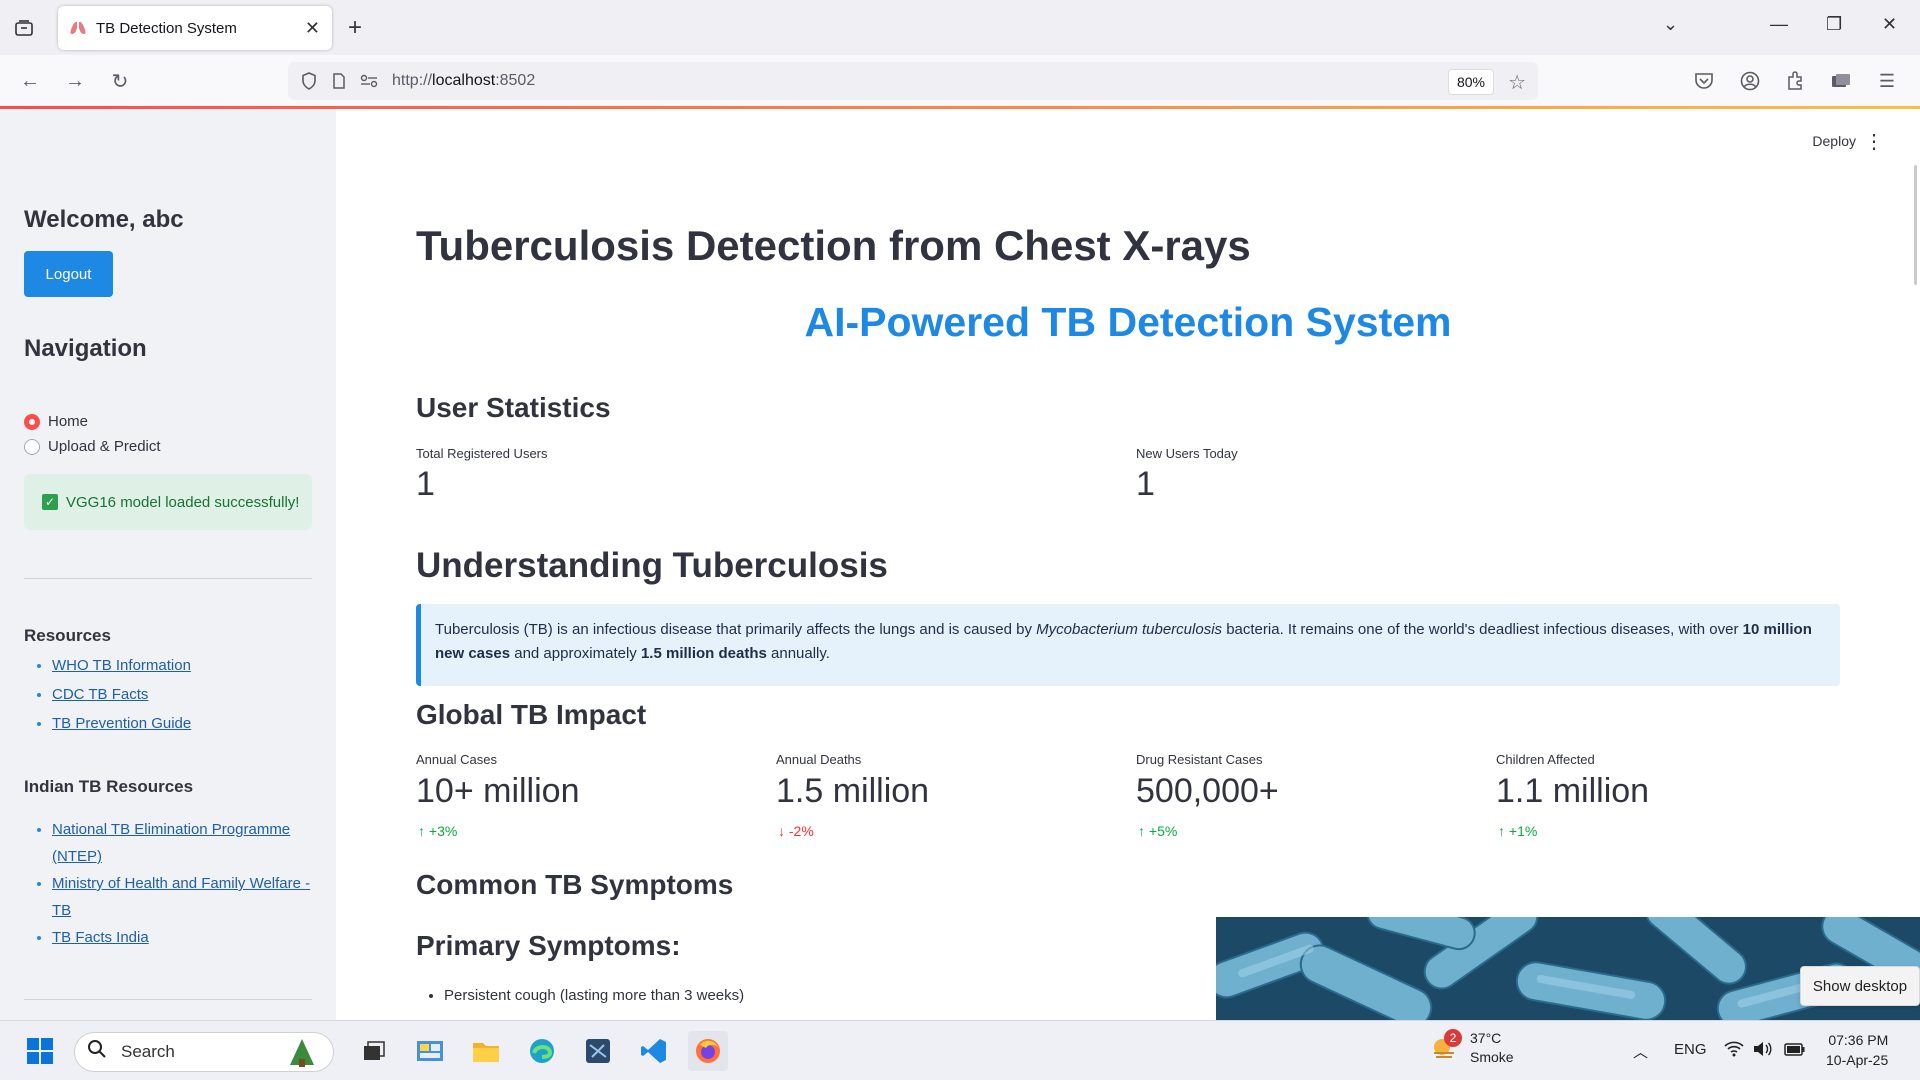 This screenshot has height=1080, width=1920. I want to click on browser-tab: TB Detection System ✕, so click(195, 28).